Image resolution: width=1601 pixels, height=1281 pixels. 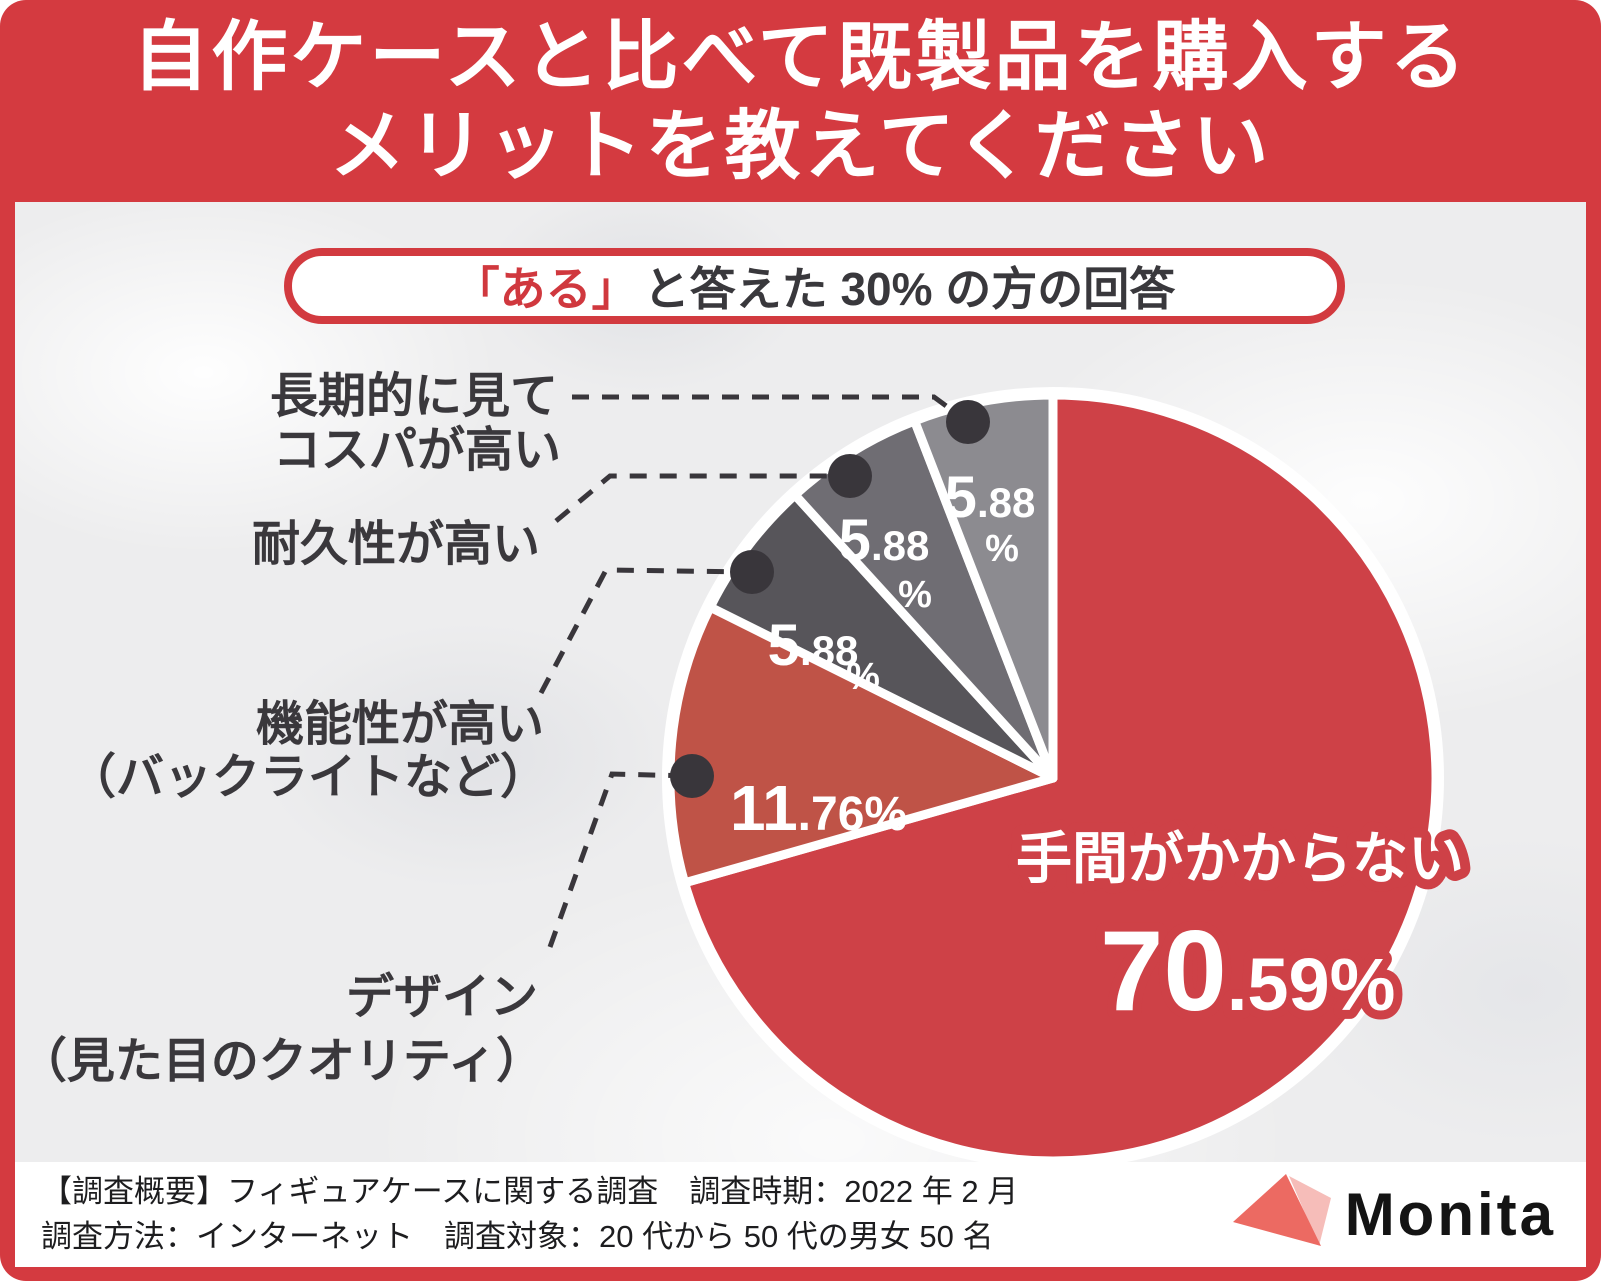 What do you see at coordinates (545, 289) in the screenshot?
I see `subtitle-highlight: 「ある」` at bounding box center [545, 289].